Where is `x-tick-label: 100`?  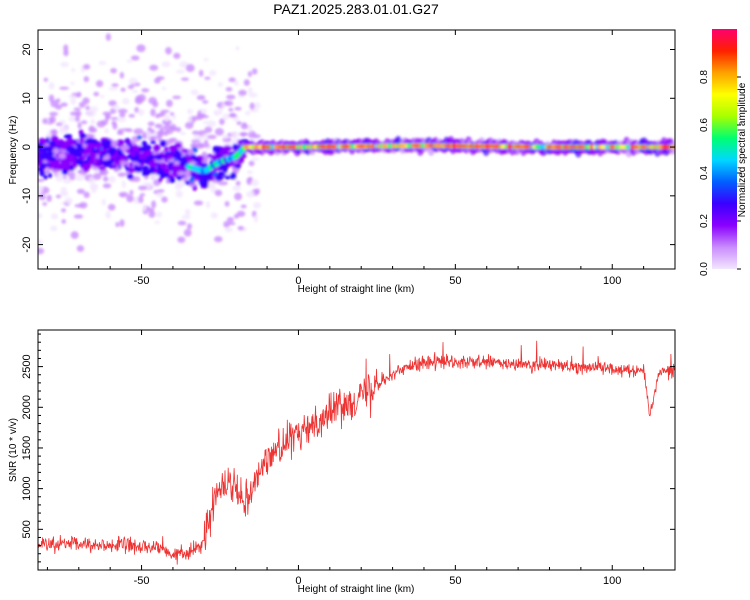 x-tick-label: 100 is located at coordinates (612, 581).